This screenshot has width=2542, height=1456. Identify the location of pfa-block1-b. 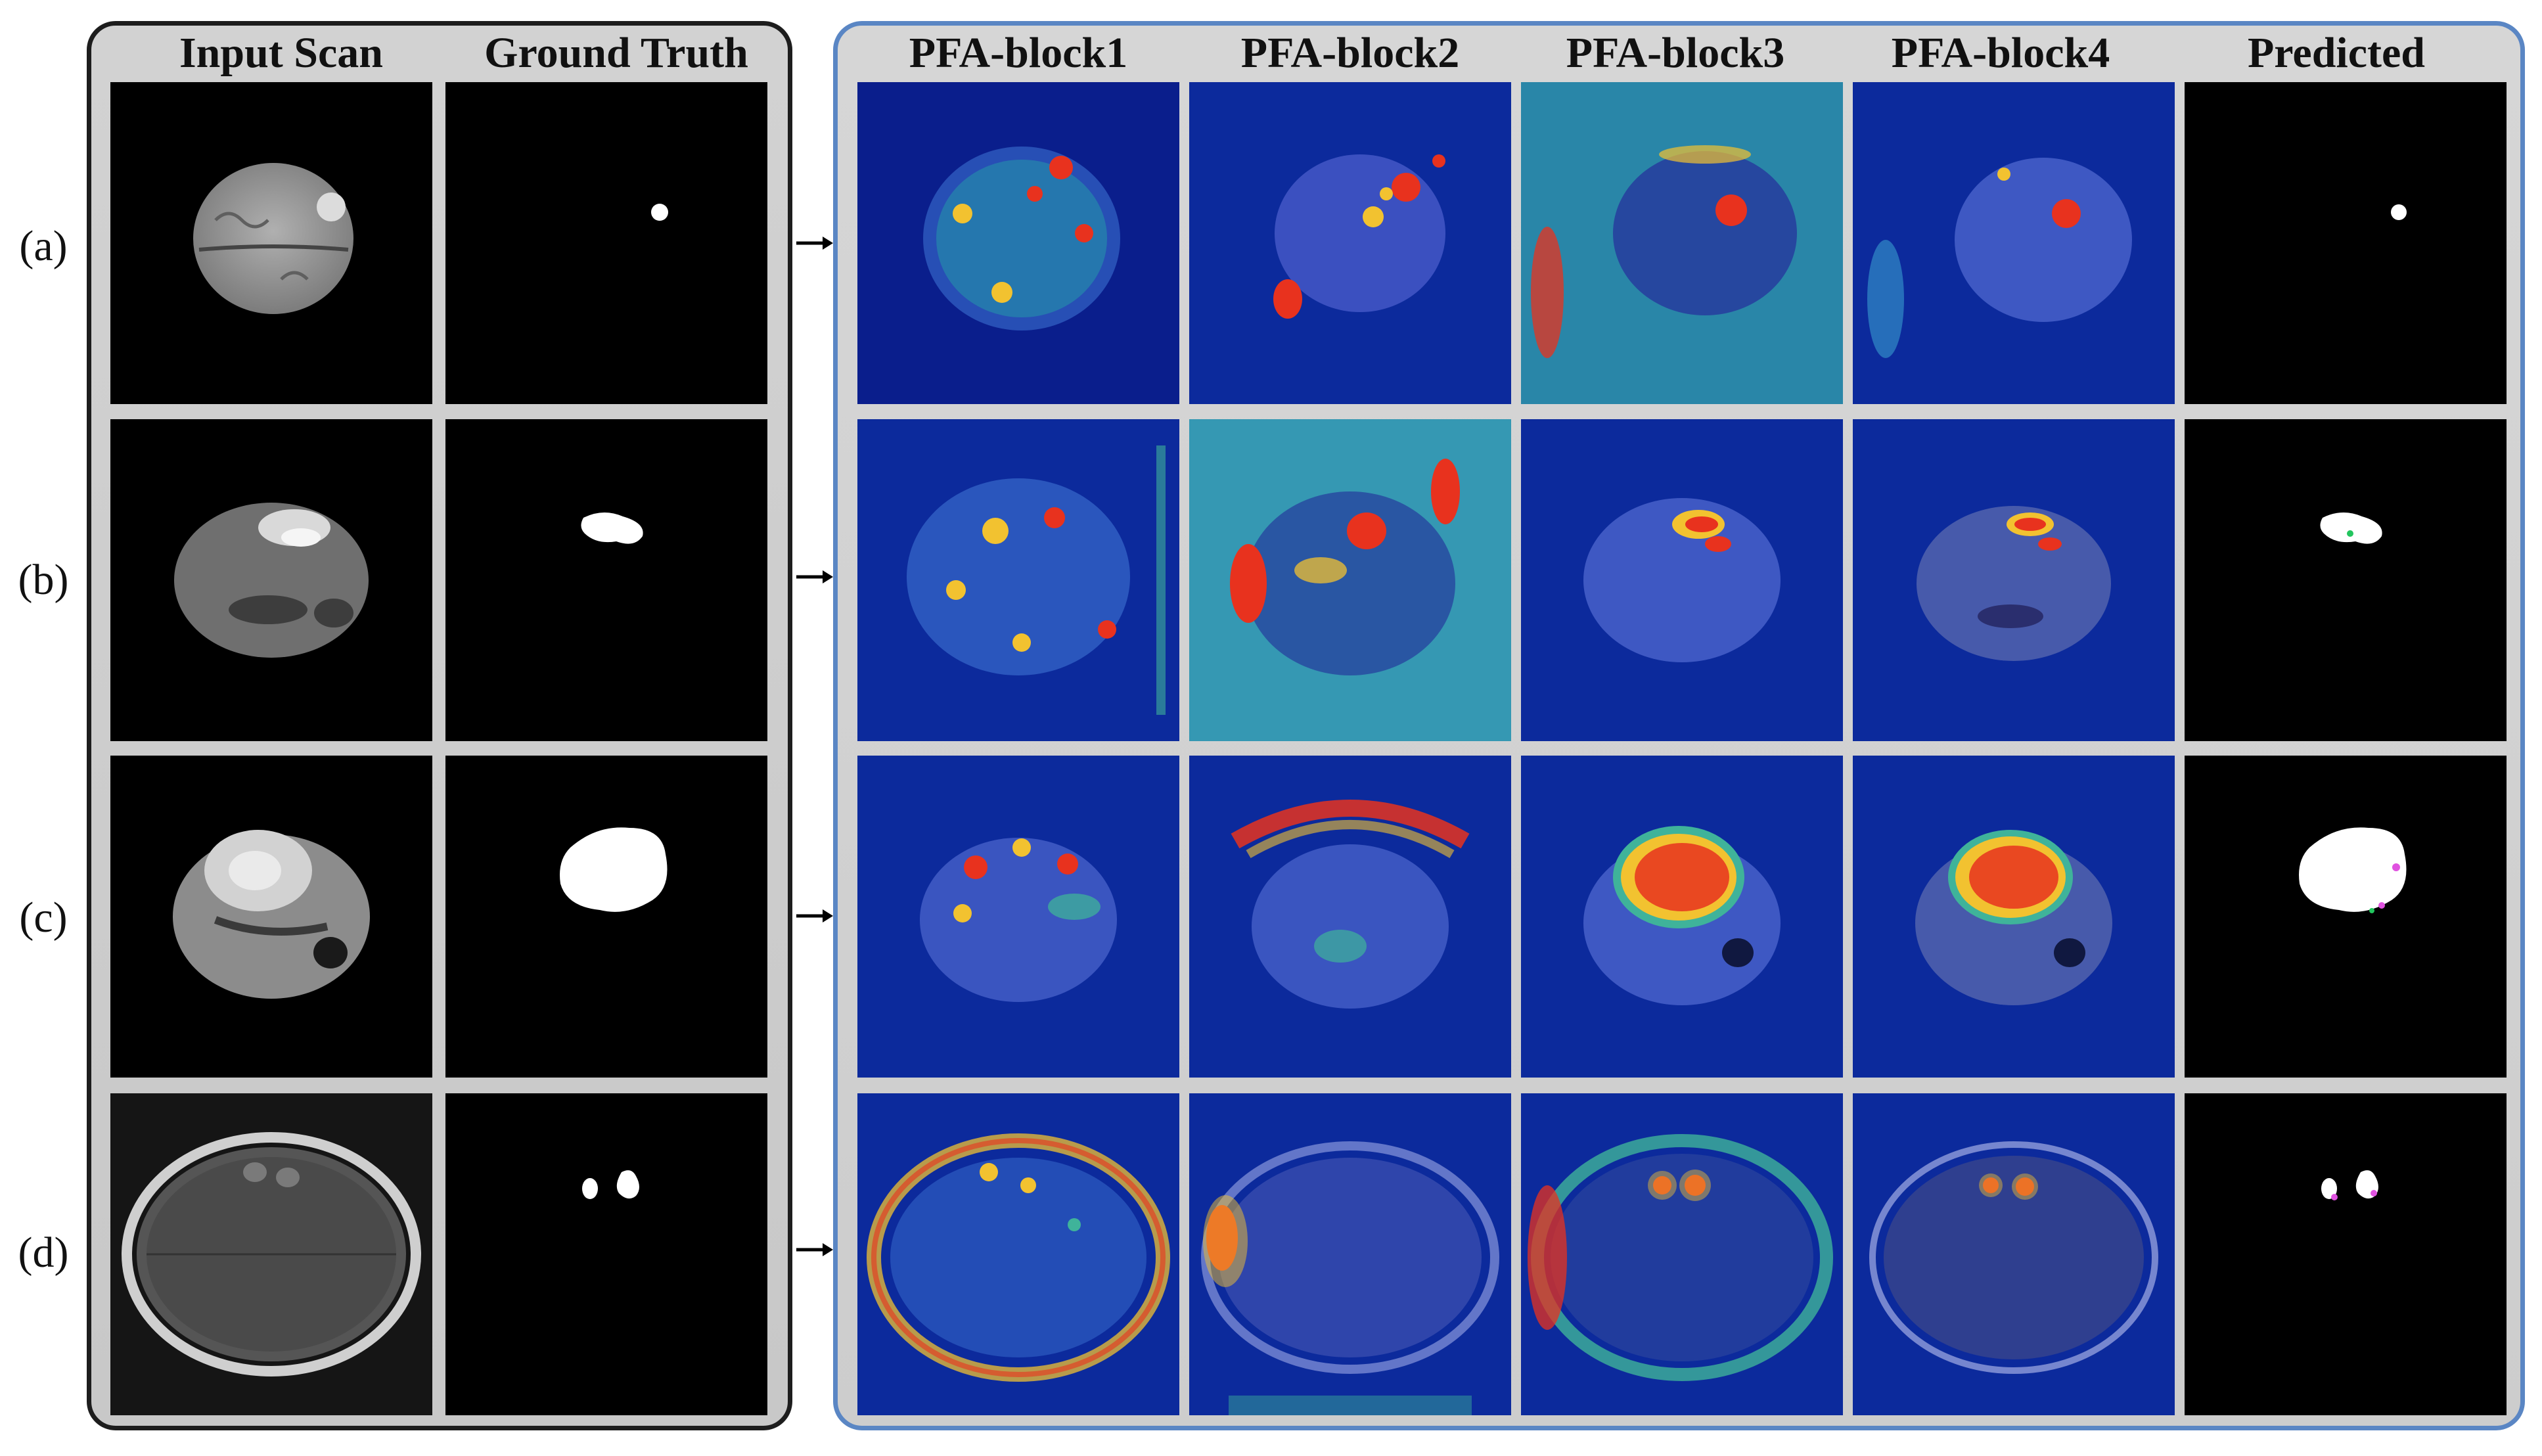
(1018, 580).